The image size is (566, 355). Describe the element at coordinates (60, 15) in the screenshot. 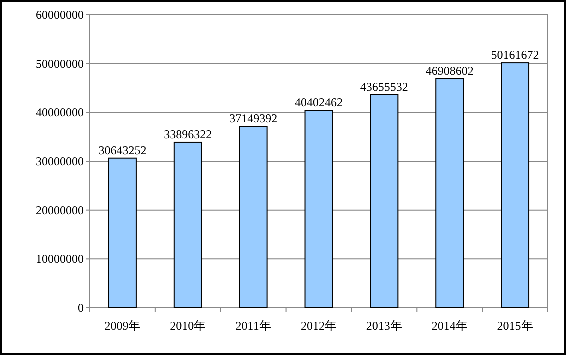

I see `ytick: 60000000` at that location.